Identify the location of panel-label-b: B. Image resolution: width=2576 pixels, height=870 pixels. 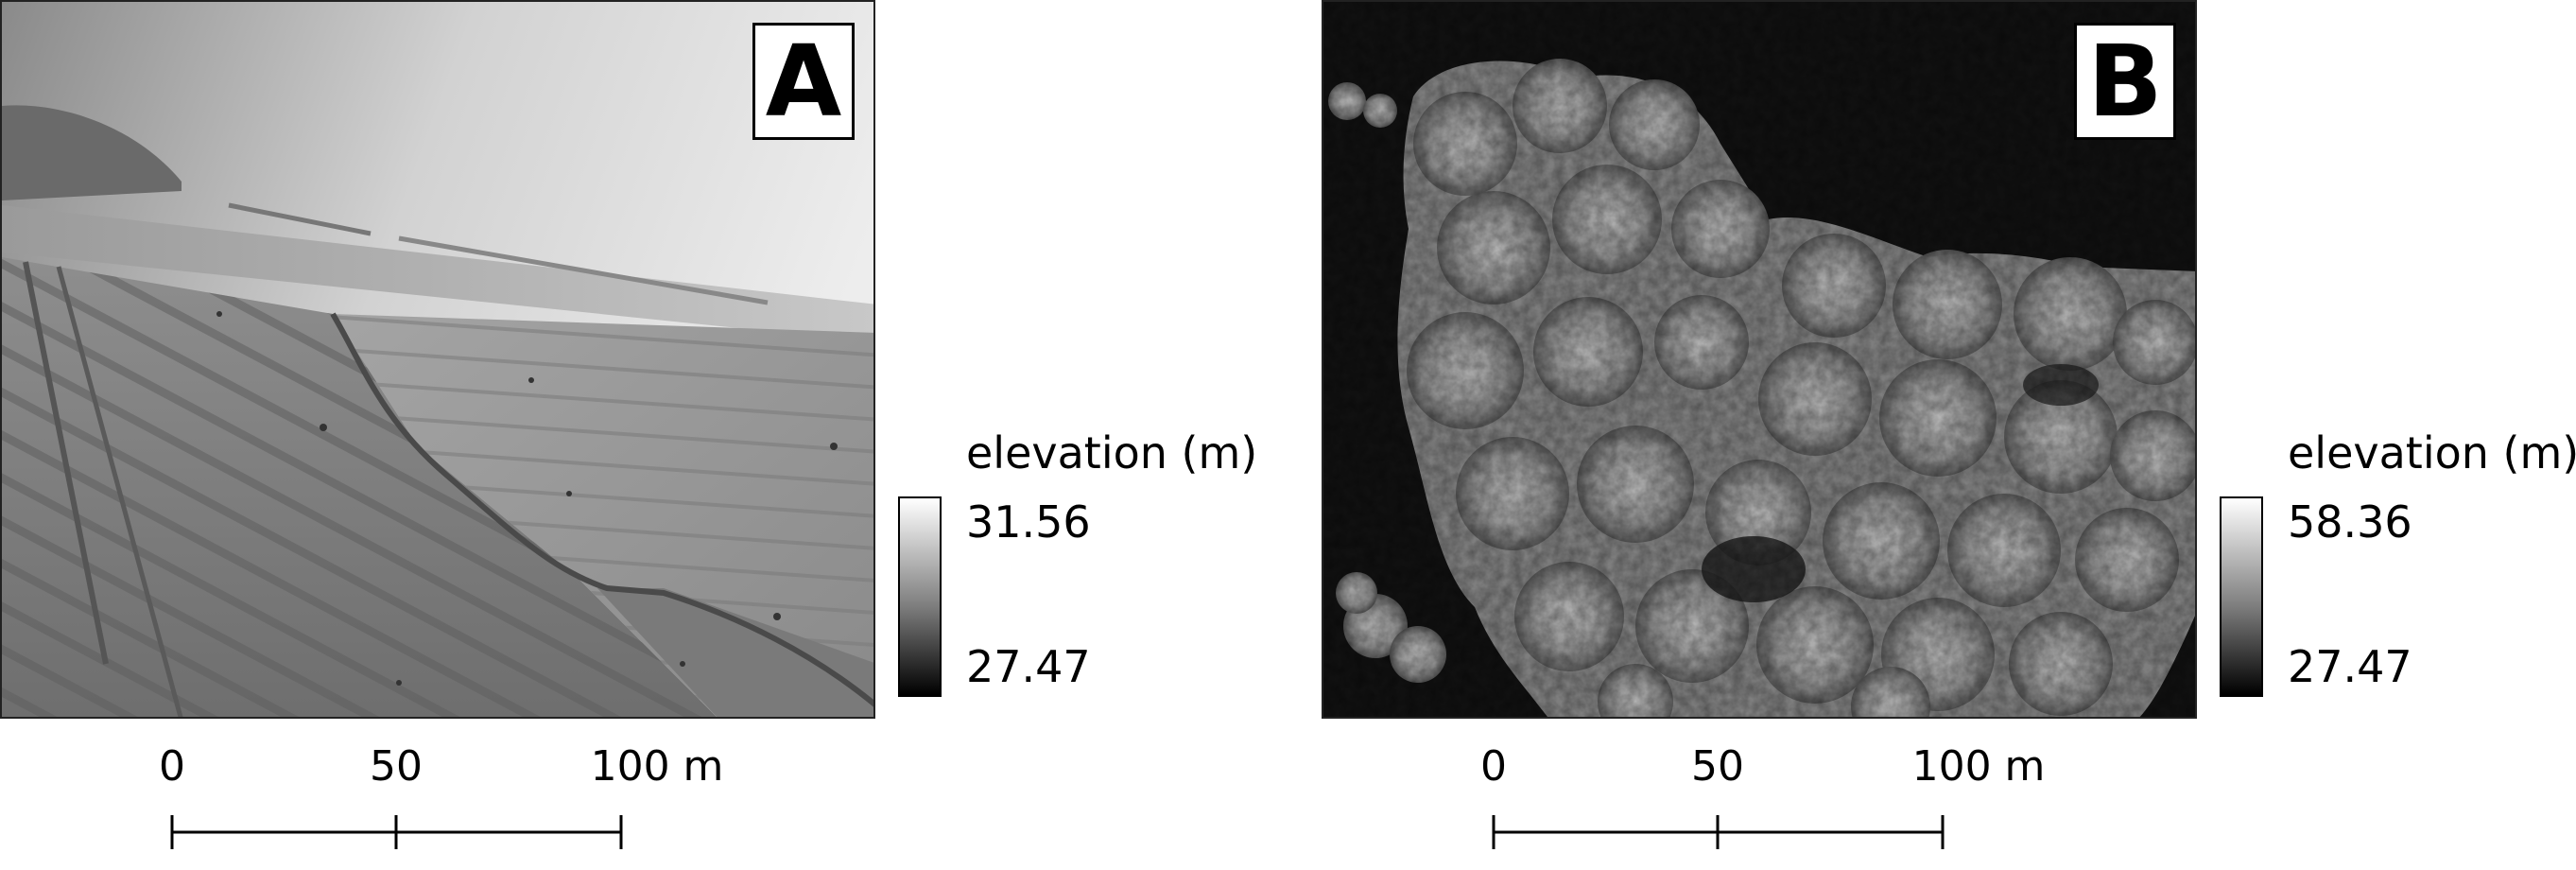
(2125, 81).